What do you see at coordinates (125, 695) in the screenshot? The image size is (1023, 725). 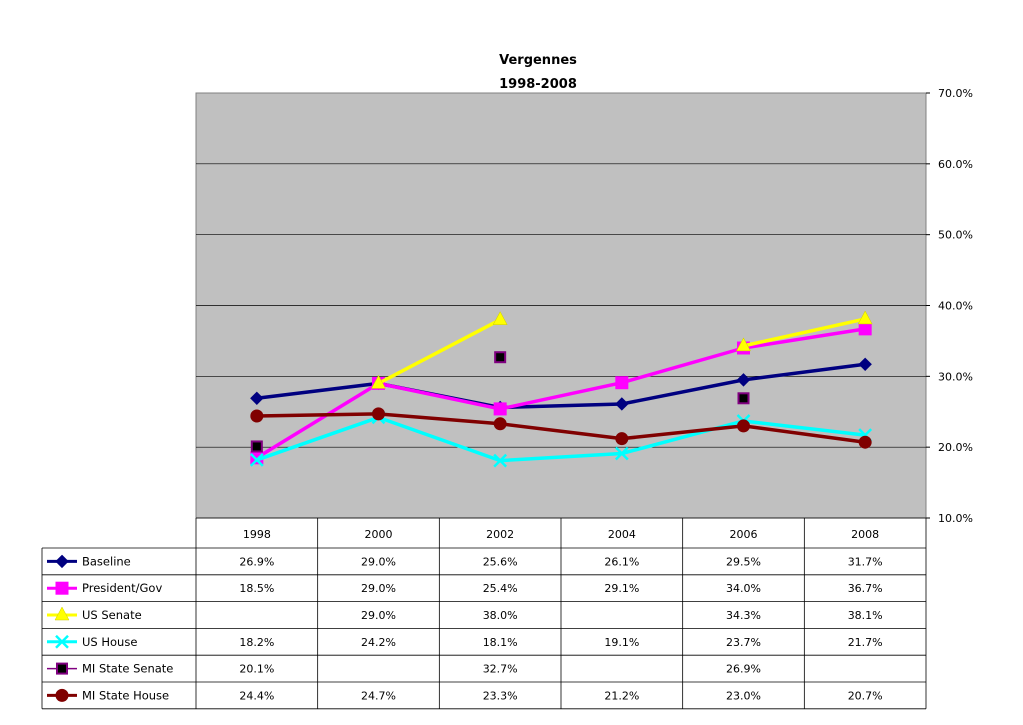 I see `legend-entry: MI State House` at bounding box center [125, 695].